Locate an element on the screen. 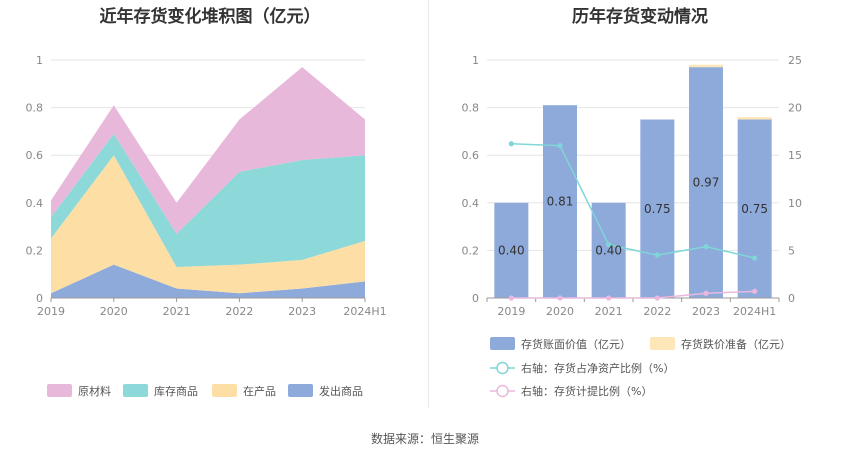 The width and height of the screenshot is (850, 459). right-legend-label: 右轴：存货占净资产比例（%） is located at coordinates (597, 368).